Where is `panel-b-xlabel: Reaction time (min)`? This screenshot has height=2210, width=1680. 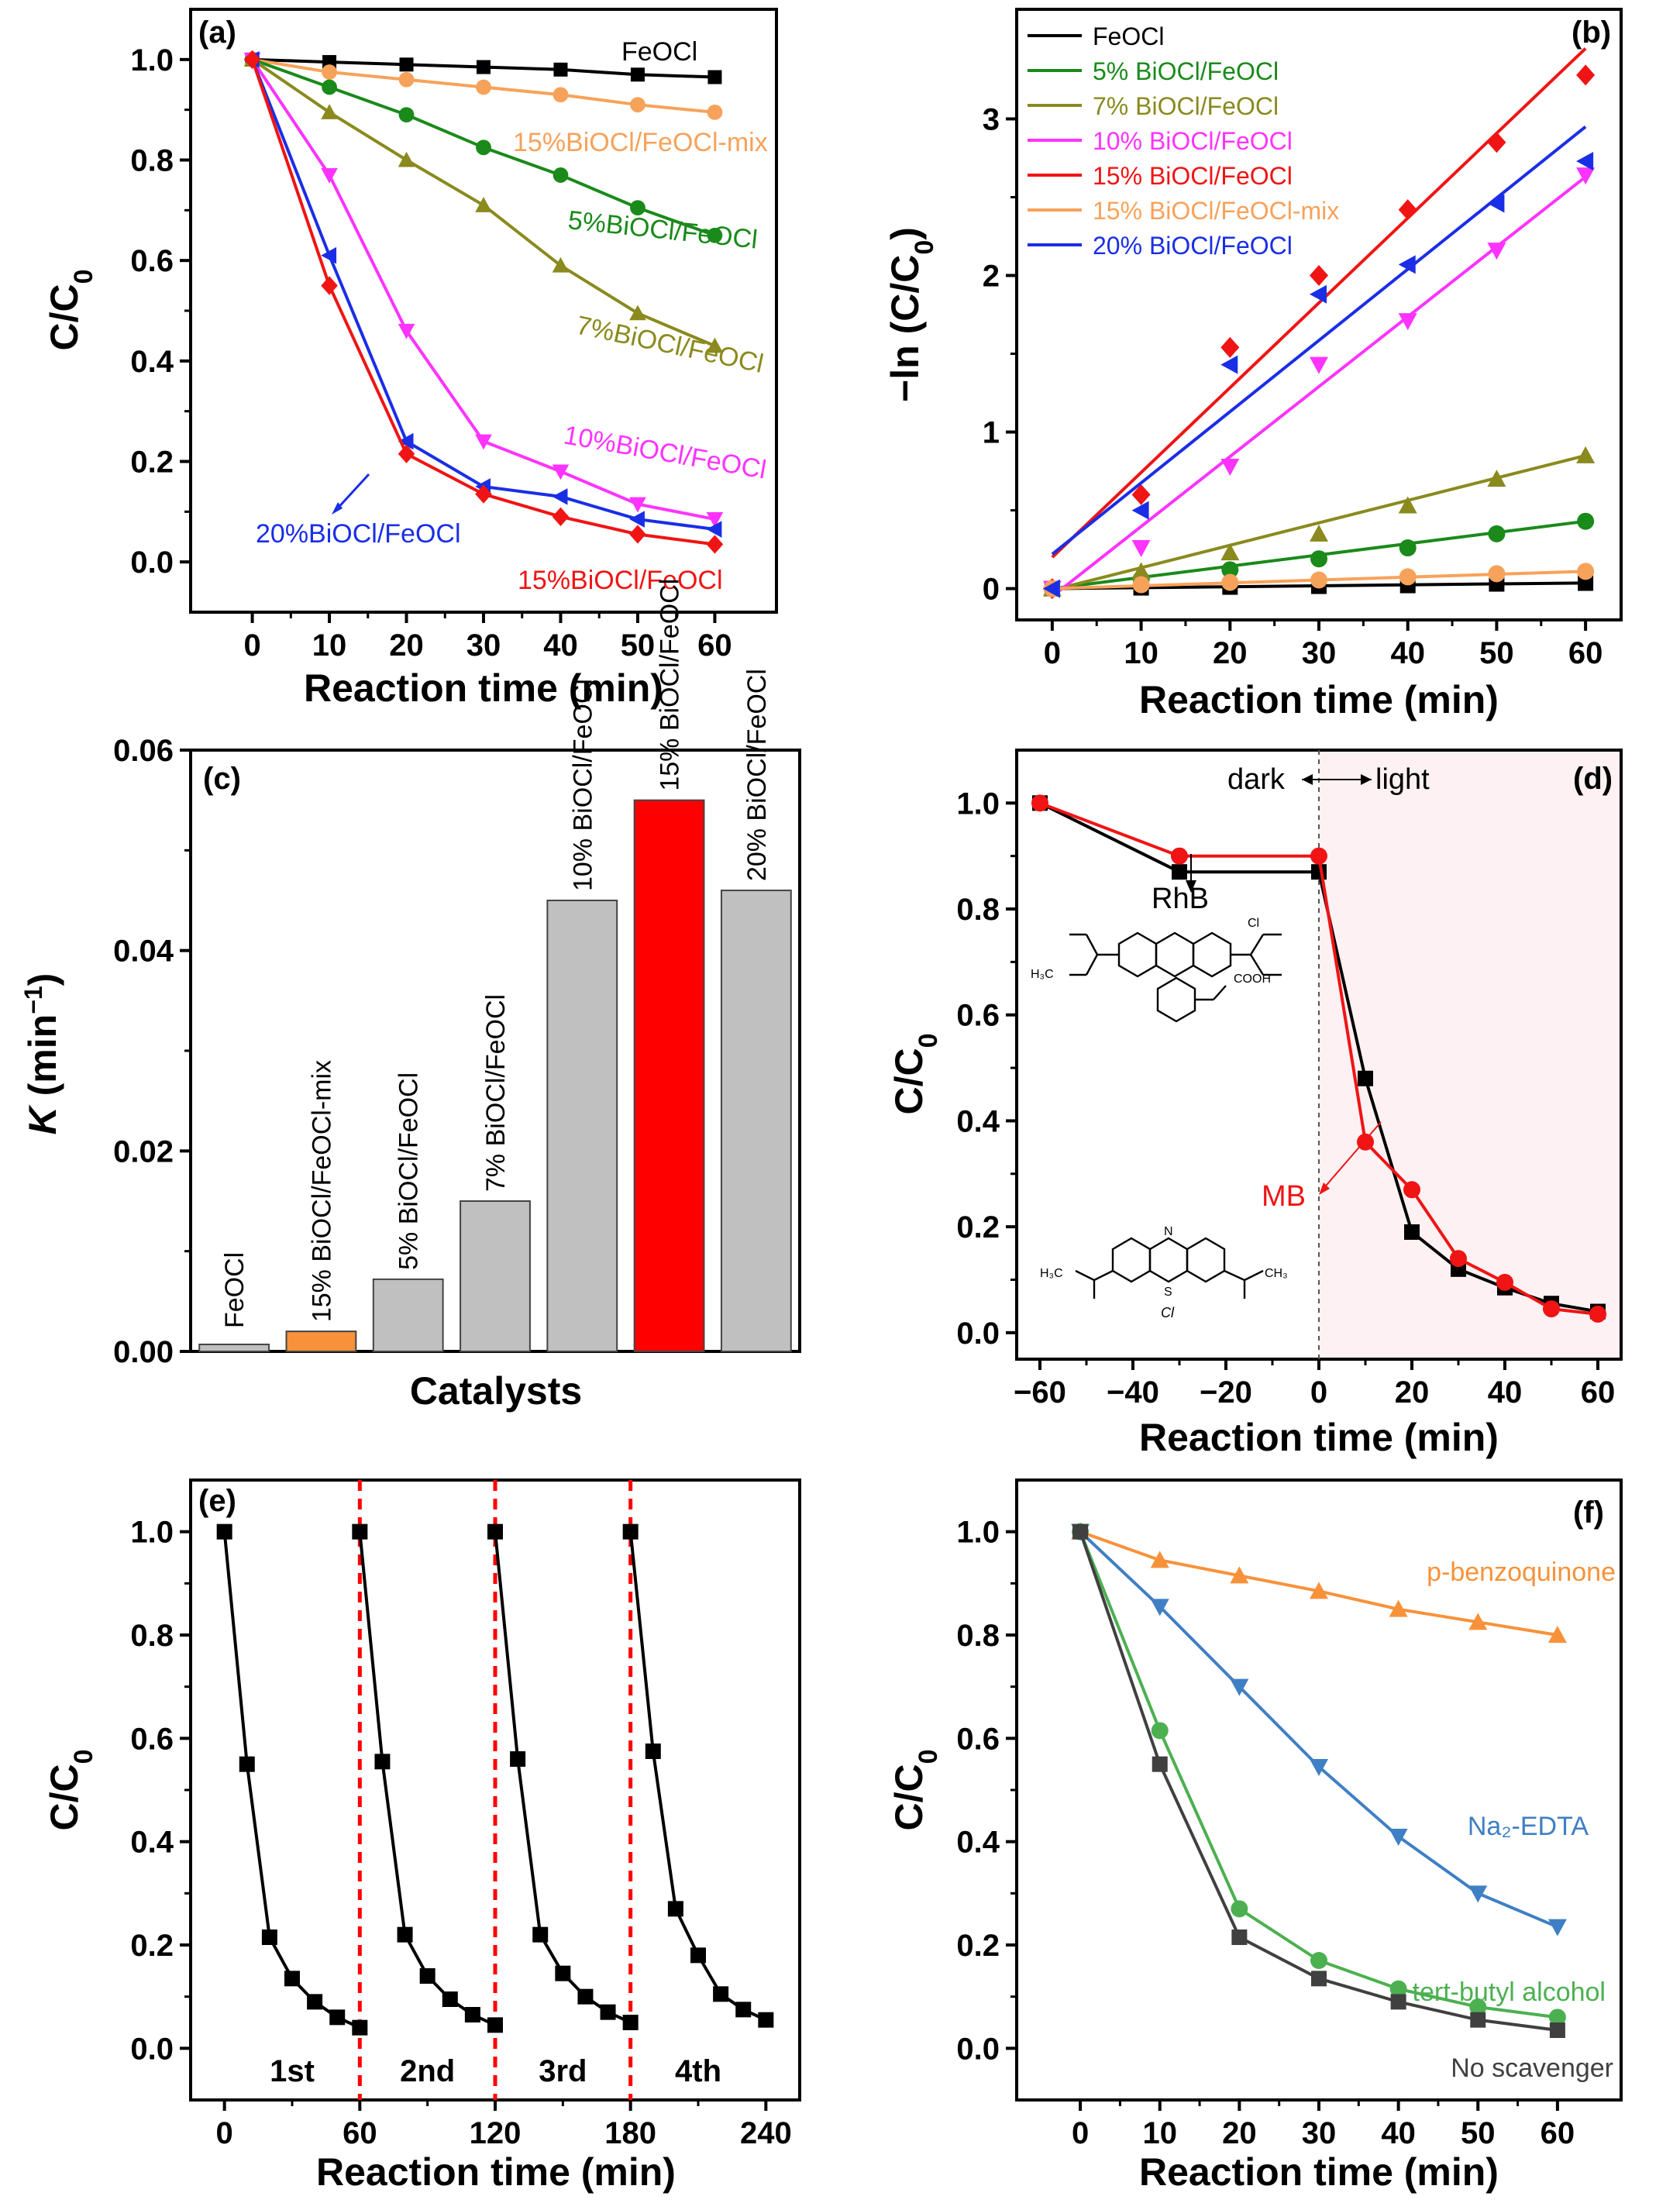 panel-b-xlabel: Reaction time (min) is located at coordinates (1319, 700).